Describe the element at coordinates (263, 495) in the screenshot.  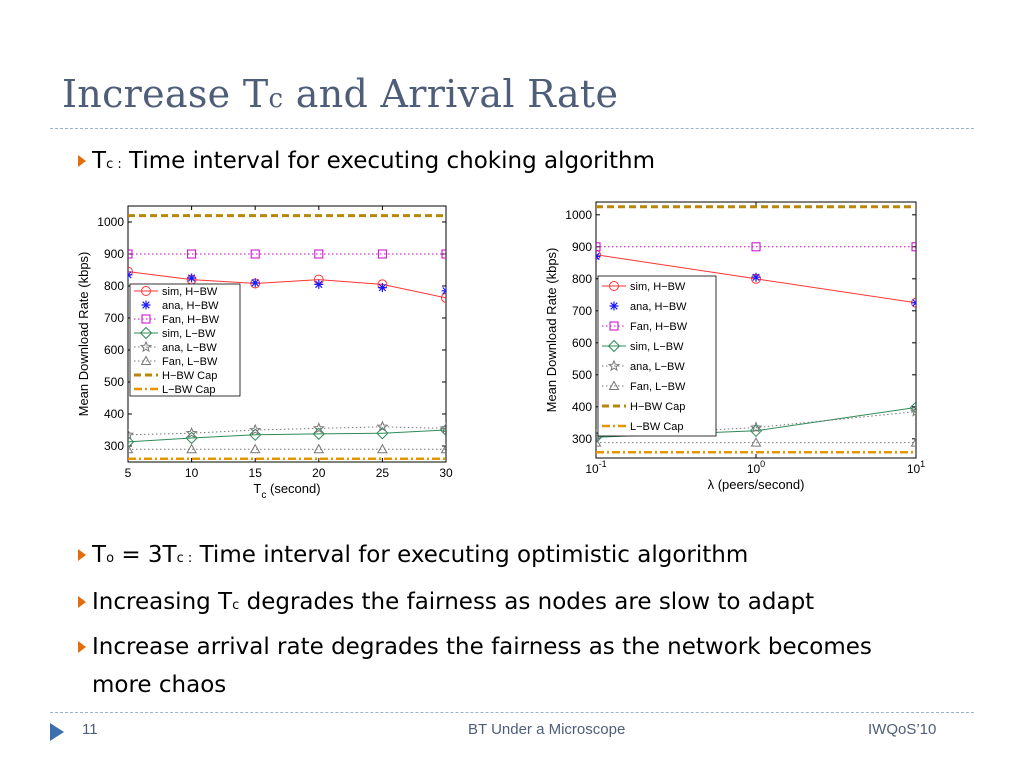
I see `x-axis-label-subscript: c` at that location.